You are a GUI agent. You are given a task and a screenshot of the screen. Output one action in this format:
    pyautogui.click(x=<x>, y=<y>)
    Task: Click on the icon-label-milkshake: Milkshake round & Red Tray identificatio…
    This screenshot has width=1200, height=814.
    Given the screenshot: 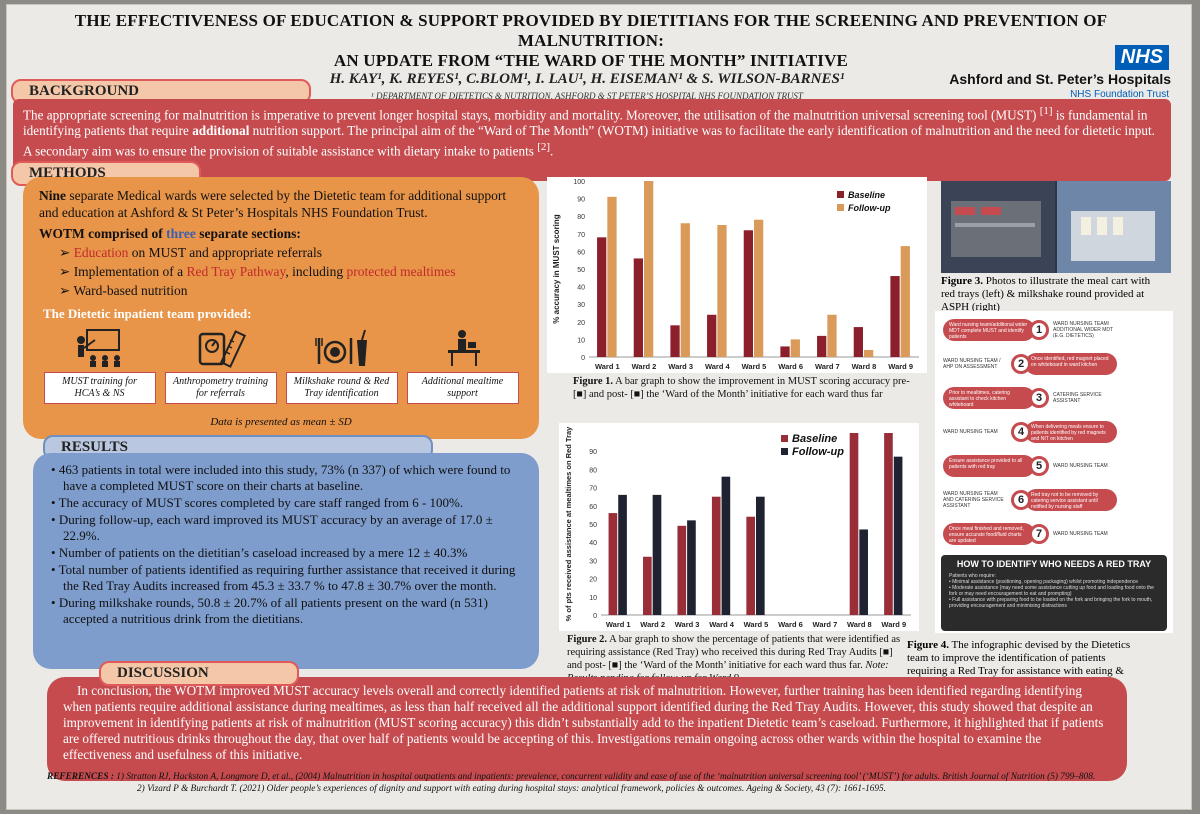 What is the action you would take?
    pyautogui.click(x=341, y=388)
    